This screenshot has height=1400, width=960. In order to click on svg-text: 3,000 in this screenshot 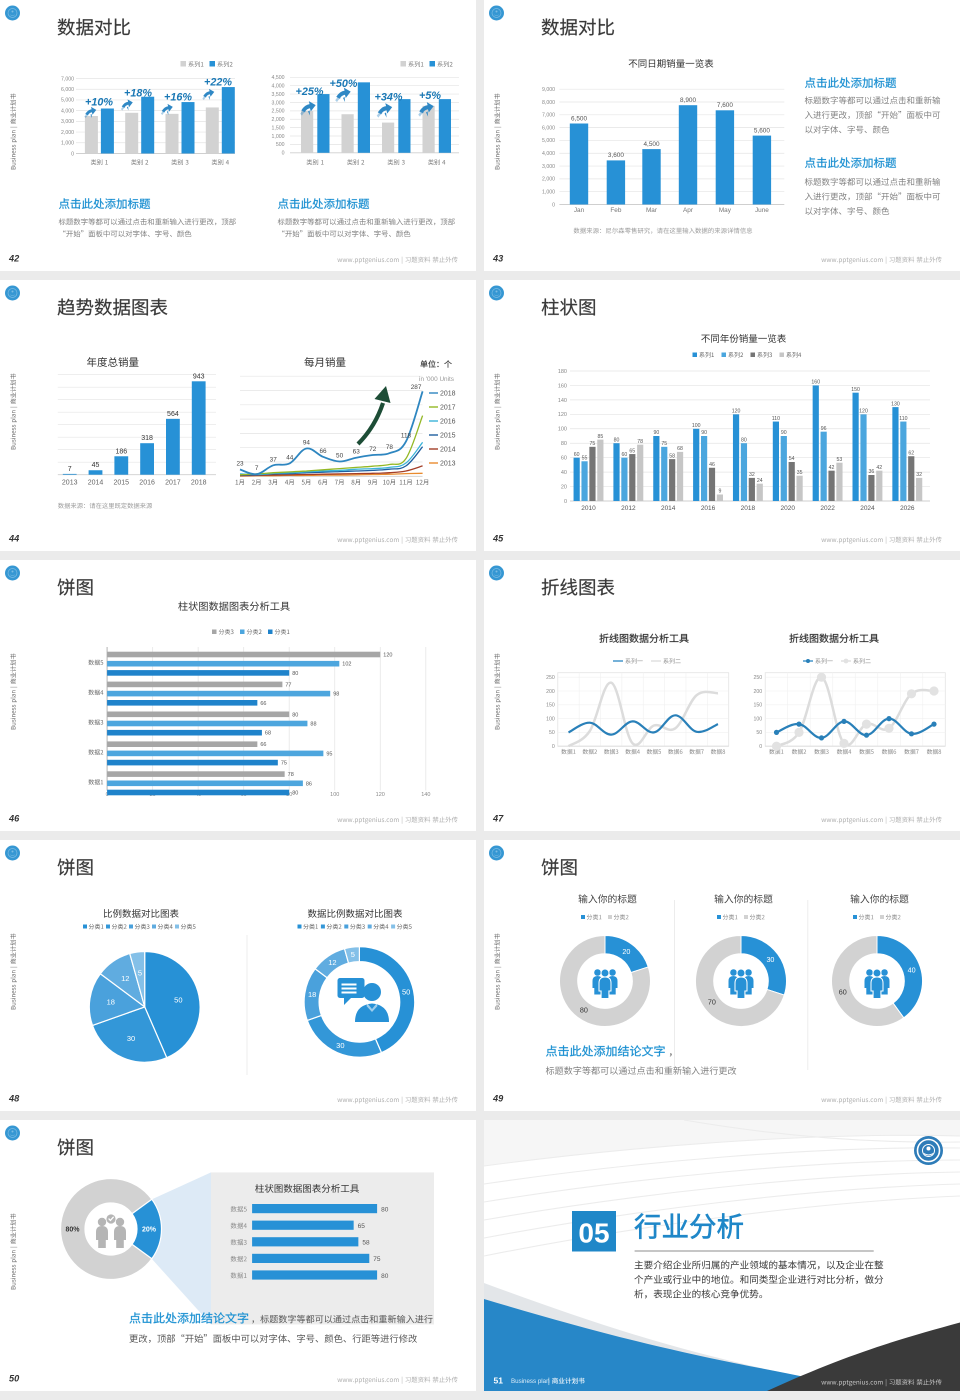, I will do `click(278, 103)`.